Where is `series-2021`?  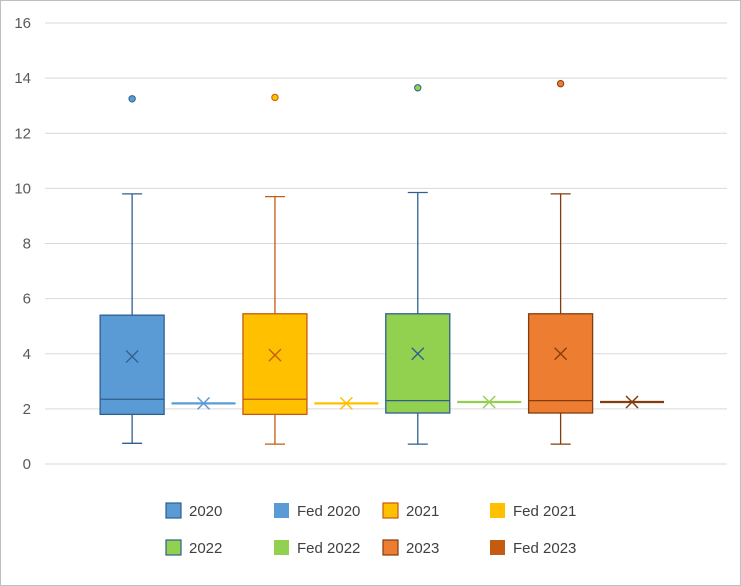
series-2021 is located at coordinates (275, 269).